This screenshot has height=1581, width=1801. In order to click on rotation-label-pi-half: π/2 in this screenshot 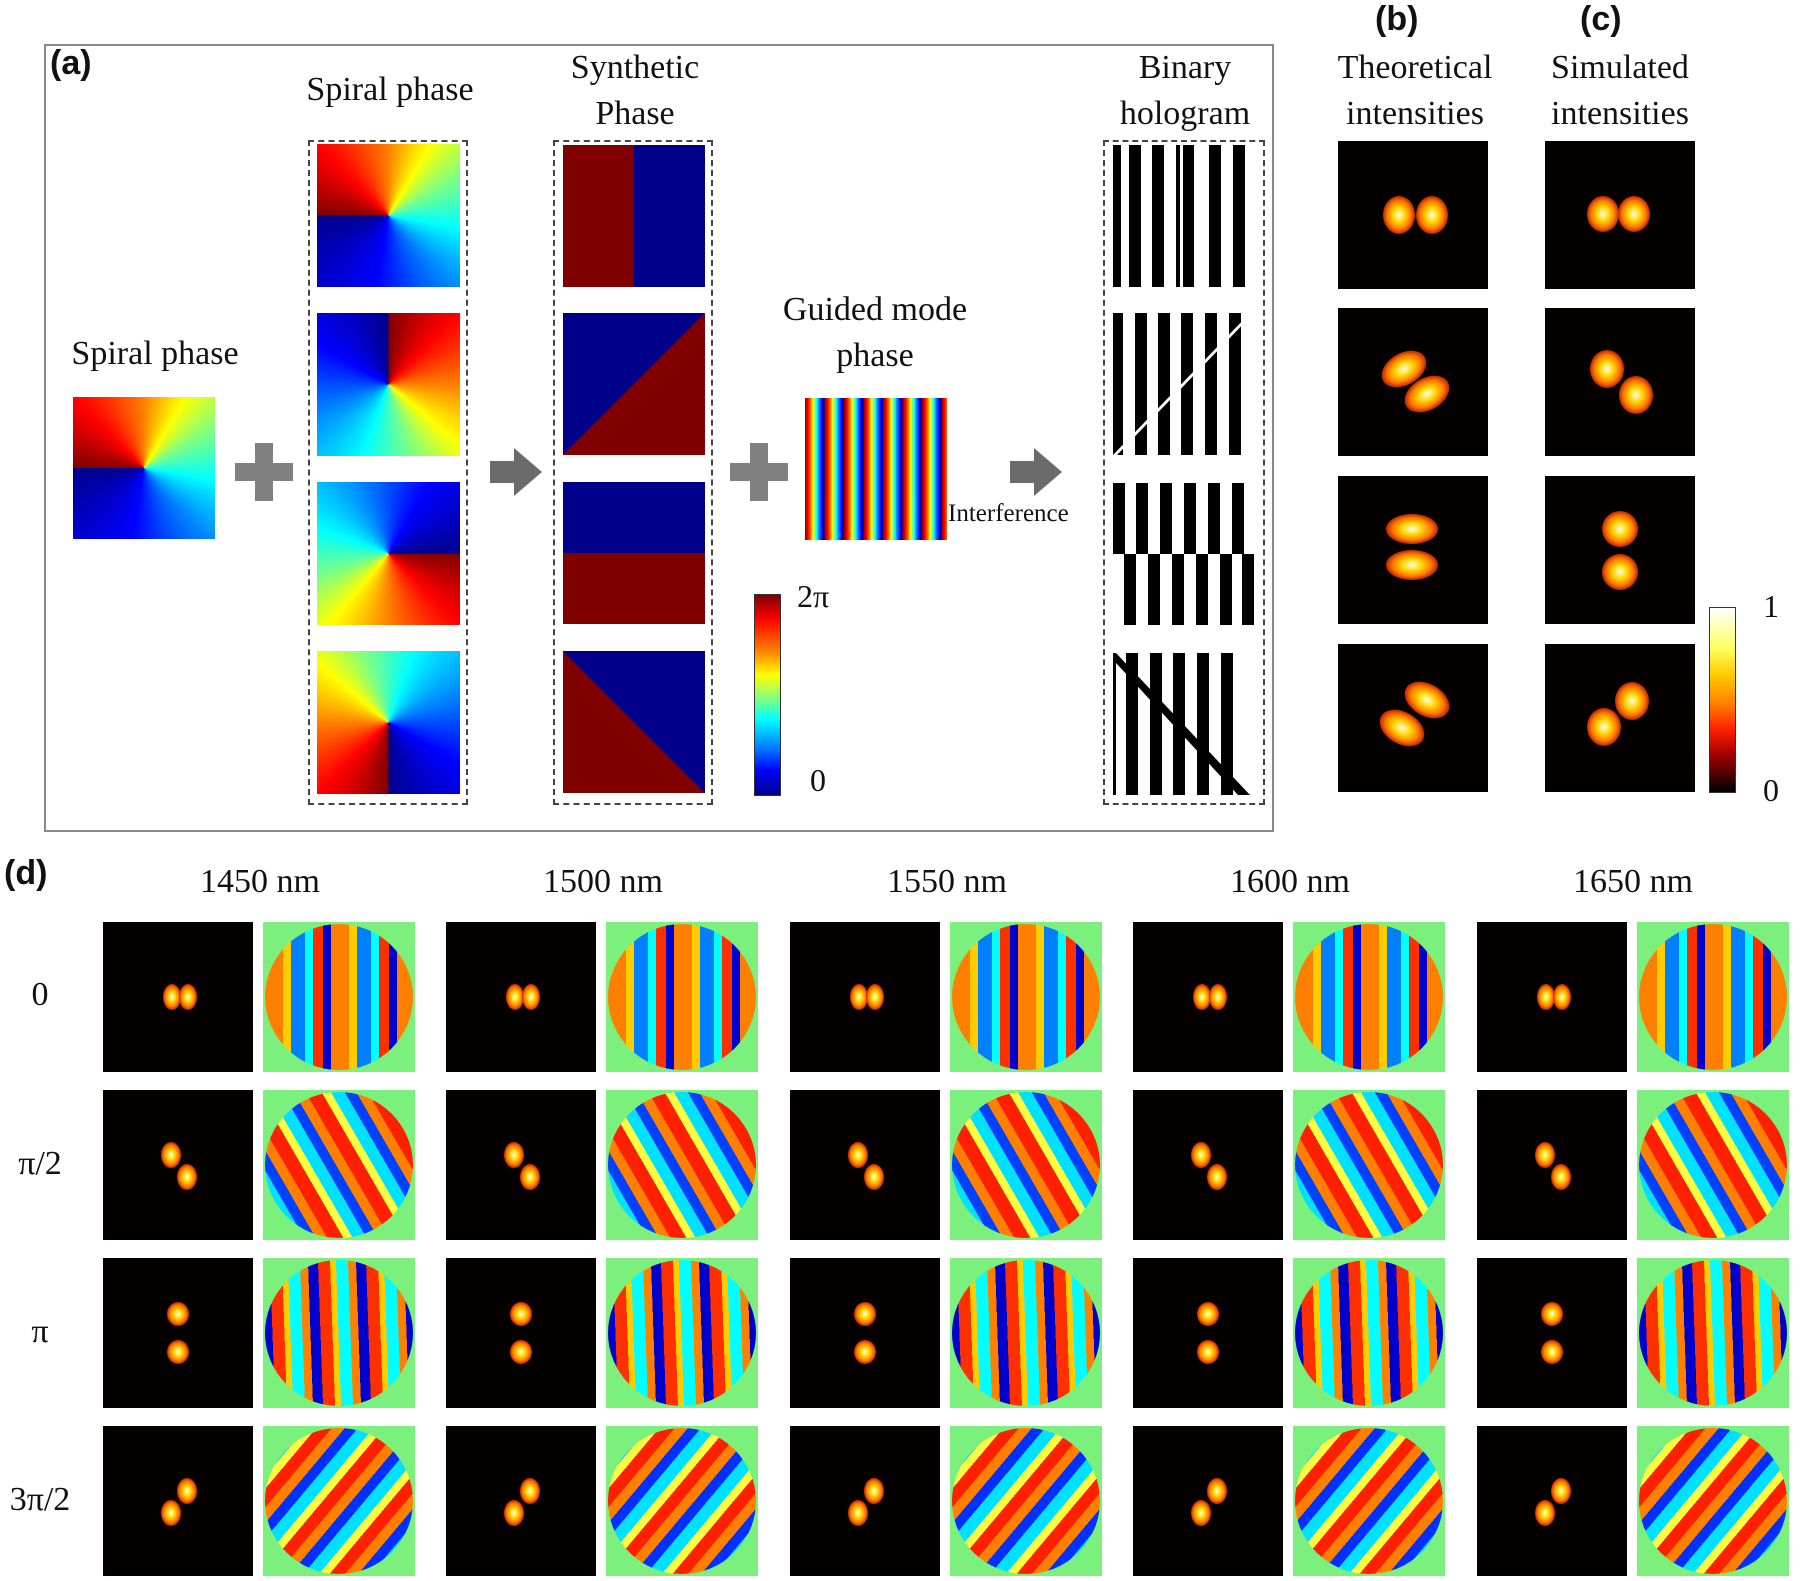, I will do `click(40, 1163)`.